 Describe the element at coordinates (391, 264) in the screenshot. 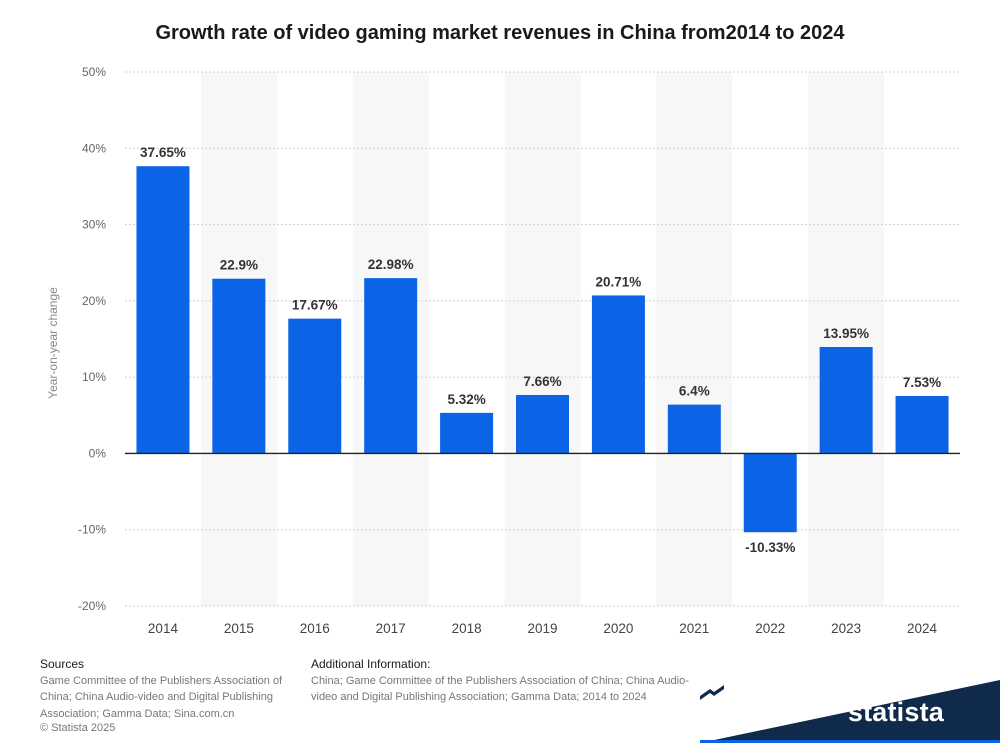

I see `data-label: 22.98%` at that location.